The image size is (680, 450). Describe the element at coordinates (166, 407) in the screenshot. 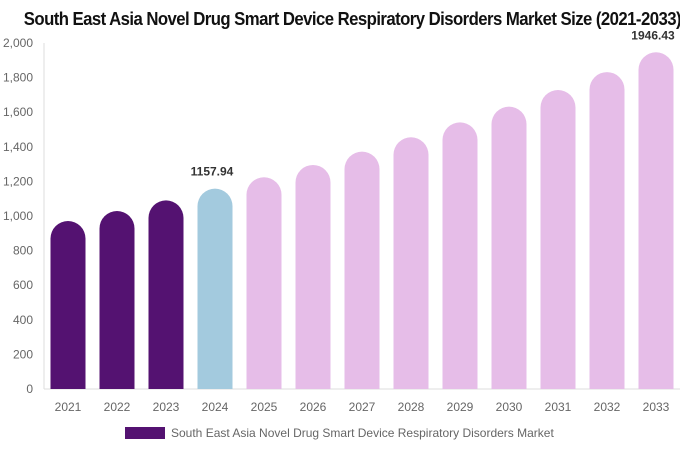

I see `x-tick-label: 2023` at that location.